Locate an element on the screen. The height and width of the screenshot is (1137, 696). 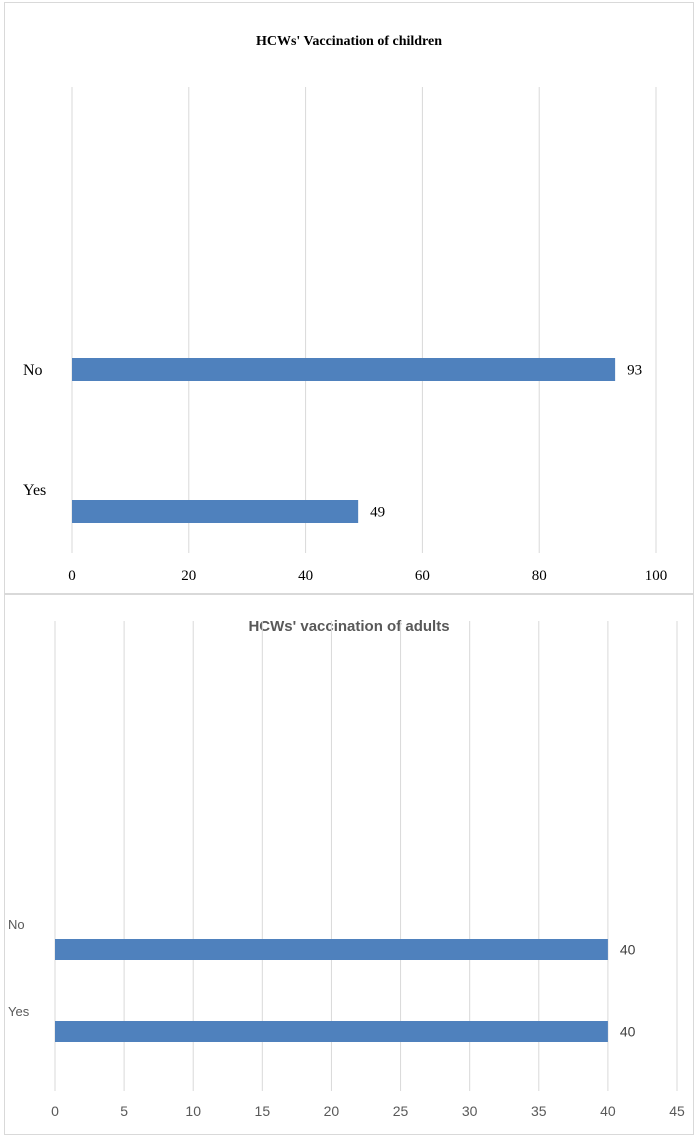
x-tick-label: 100 is located at coordinates (656, 576).